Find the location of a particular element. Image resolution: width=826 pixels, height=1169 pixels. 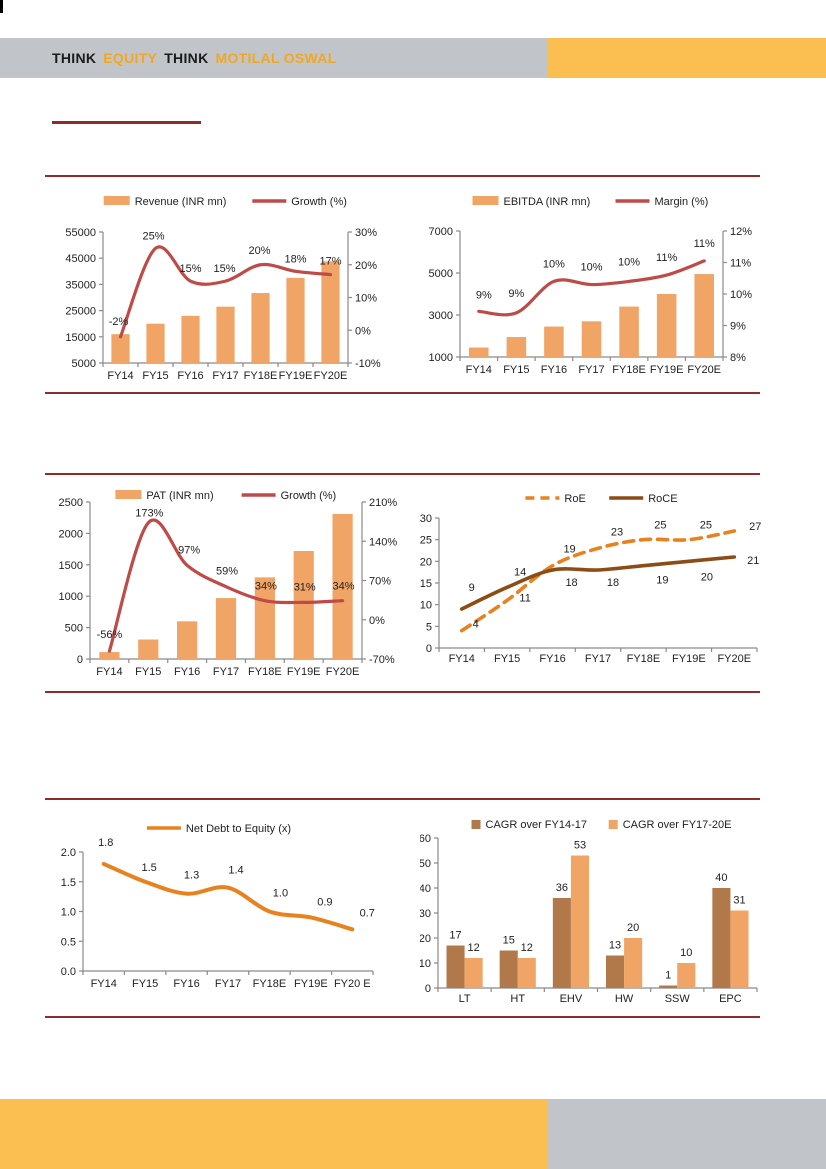

svg-text: -56% is located at coordinates (110, 635).